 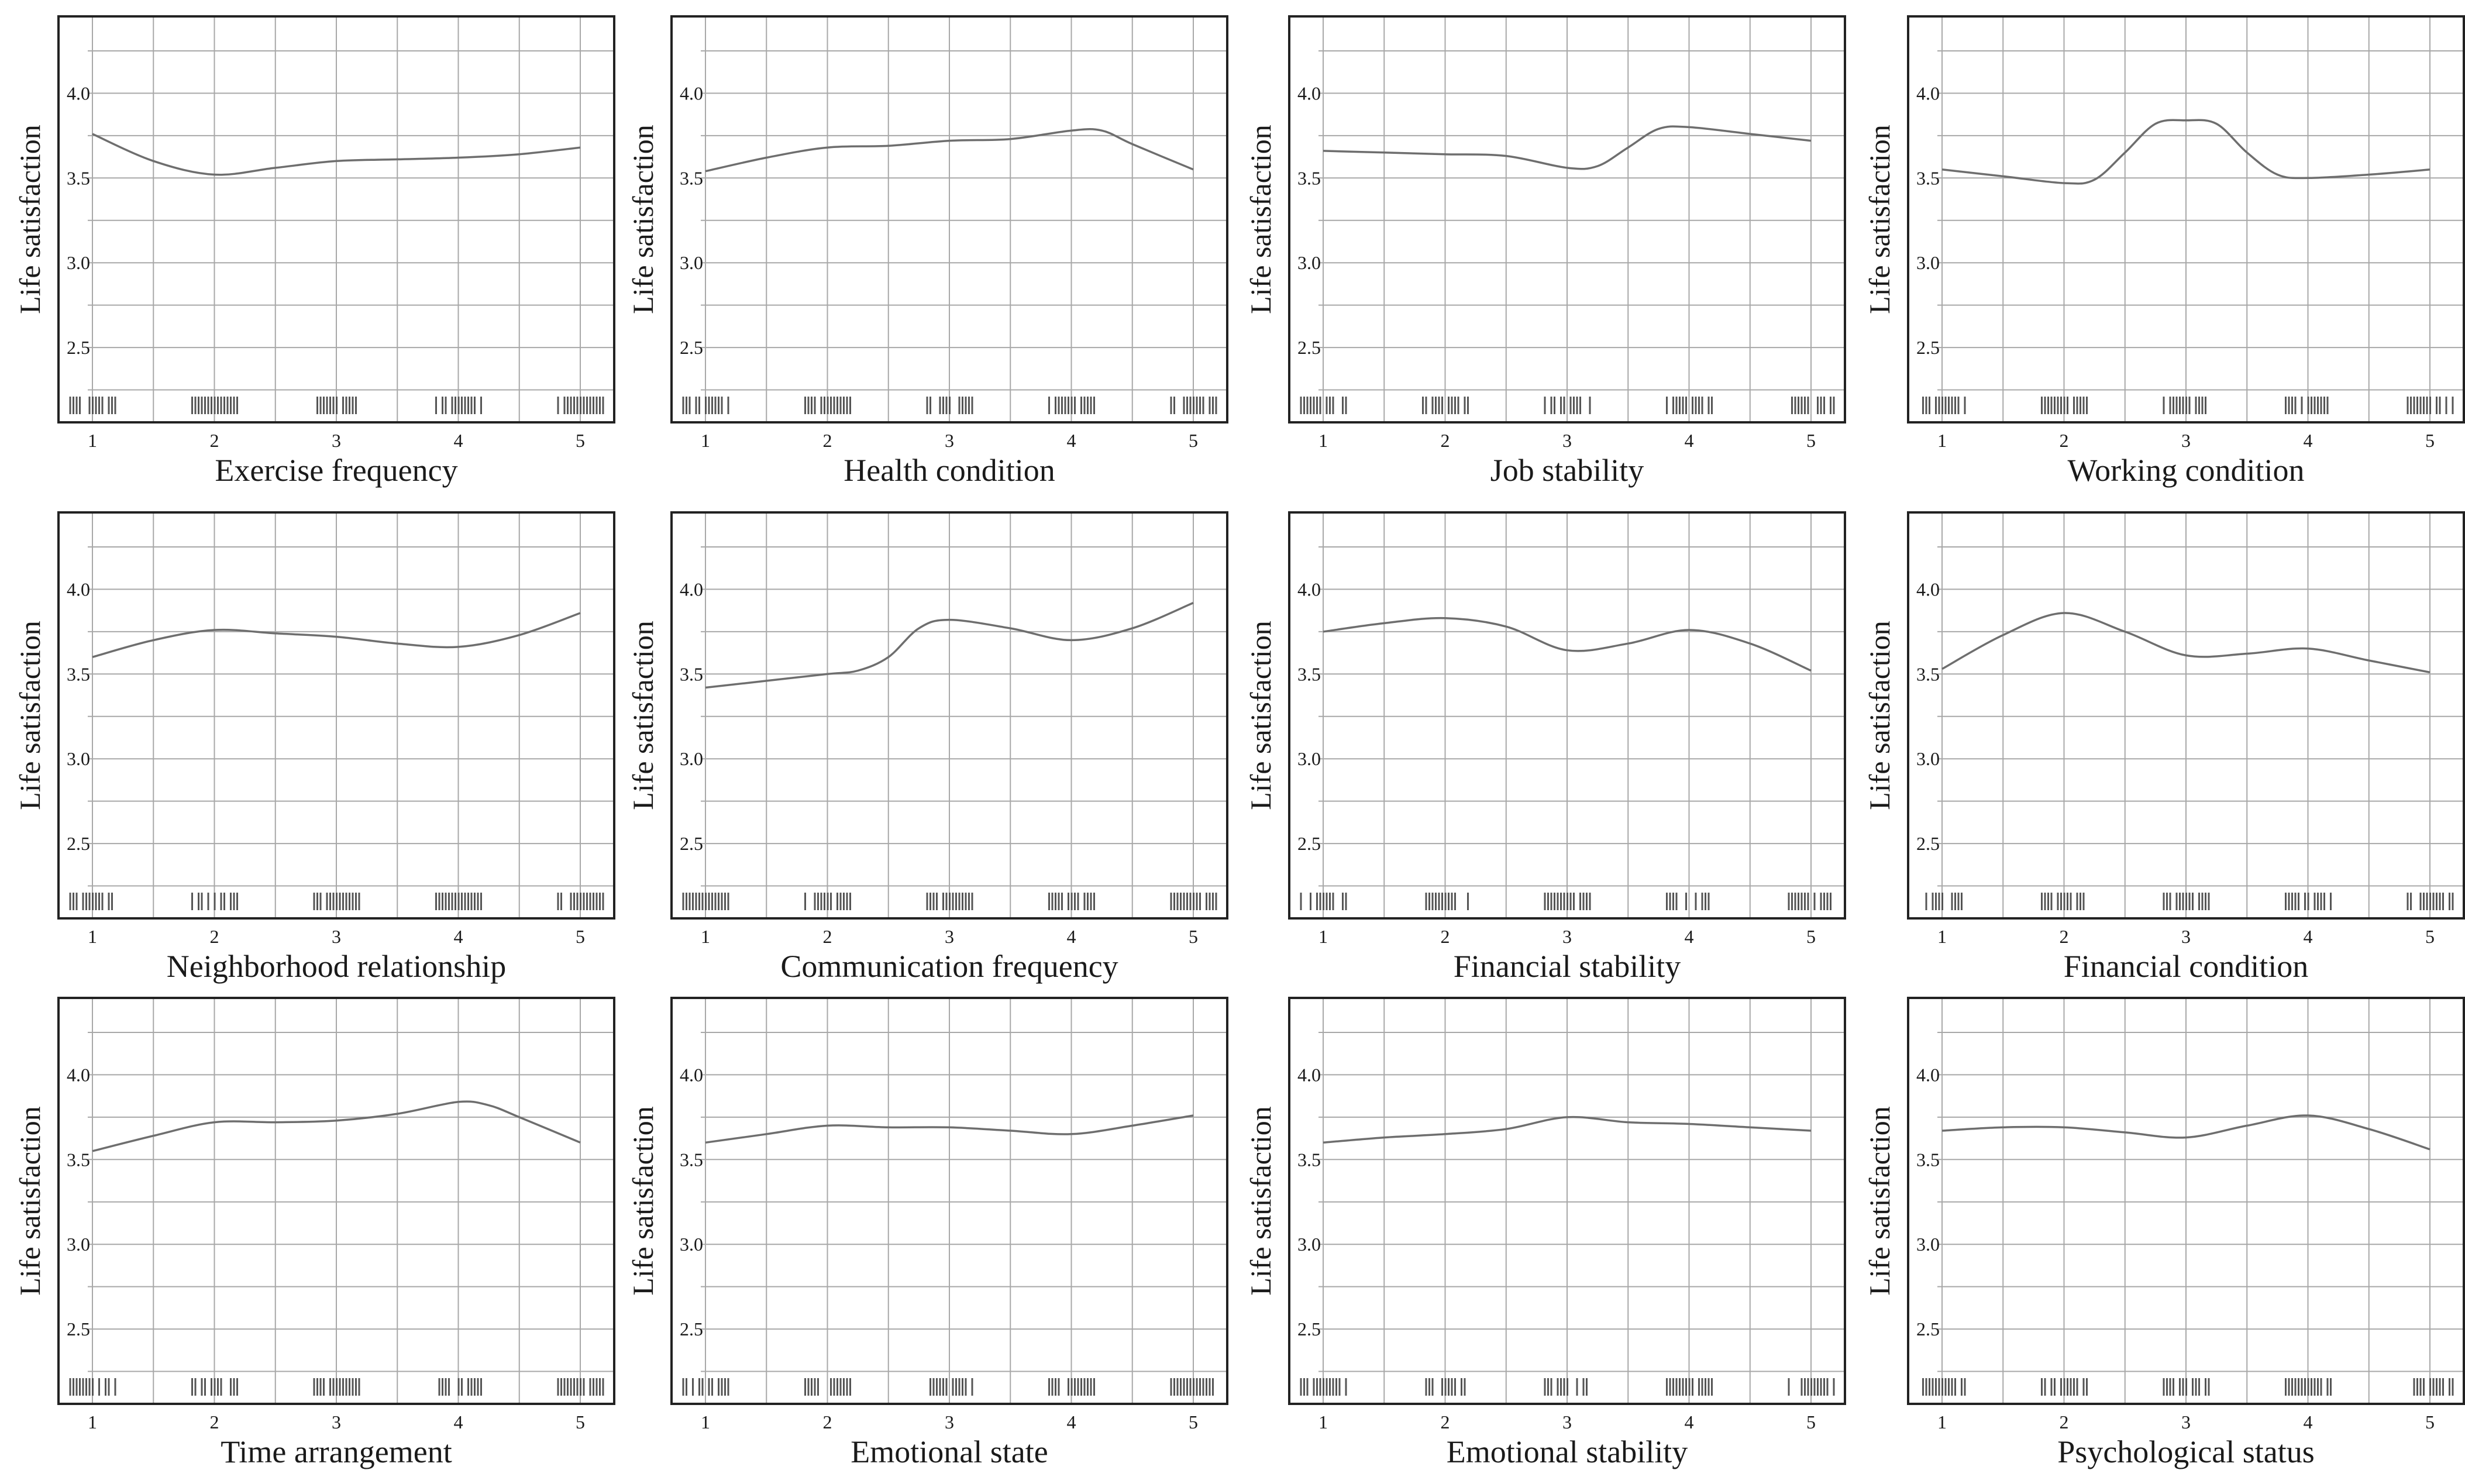 I want to click on x-axis-label: Emotional stability, so click(x=1567, y=1452).